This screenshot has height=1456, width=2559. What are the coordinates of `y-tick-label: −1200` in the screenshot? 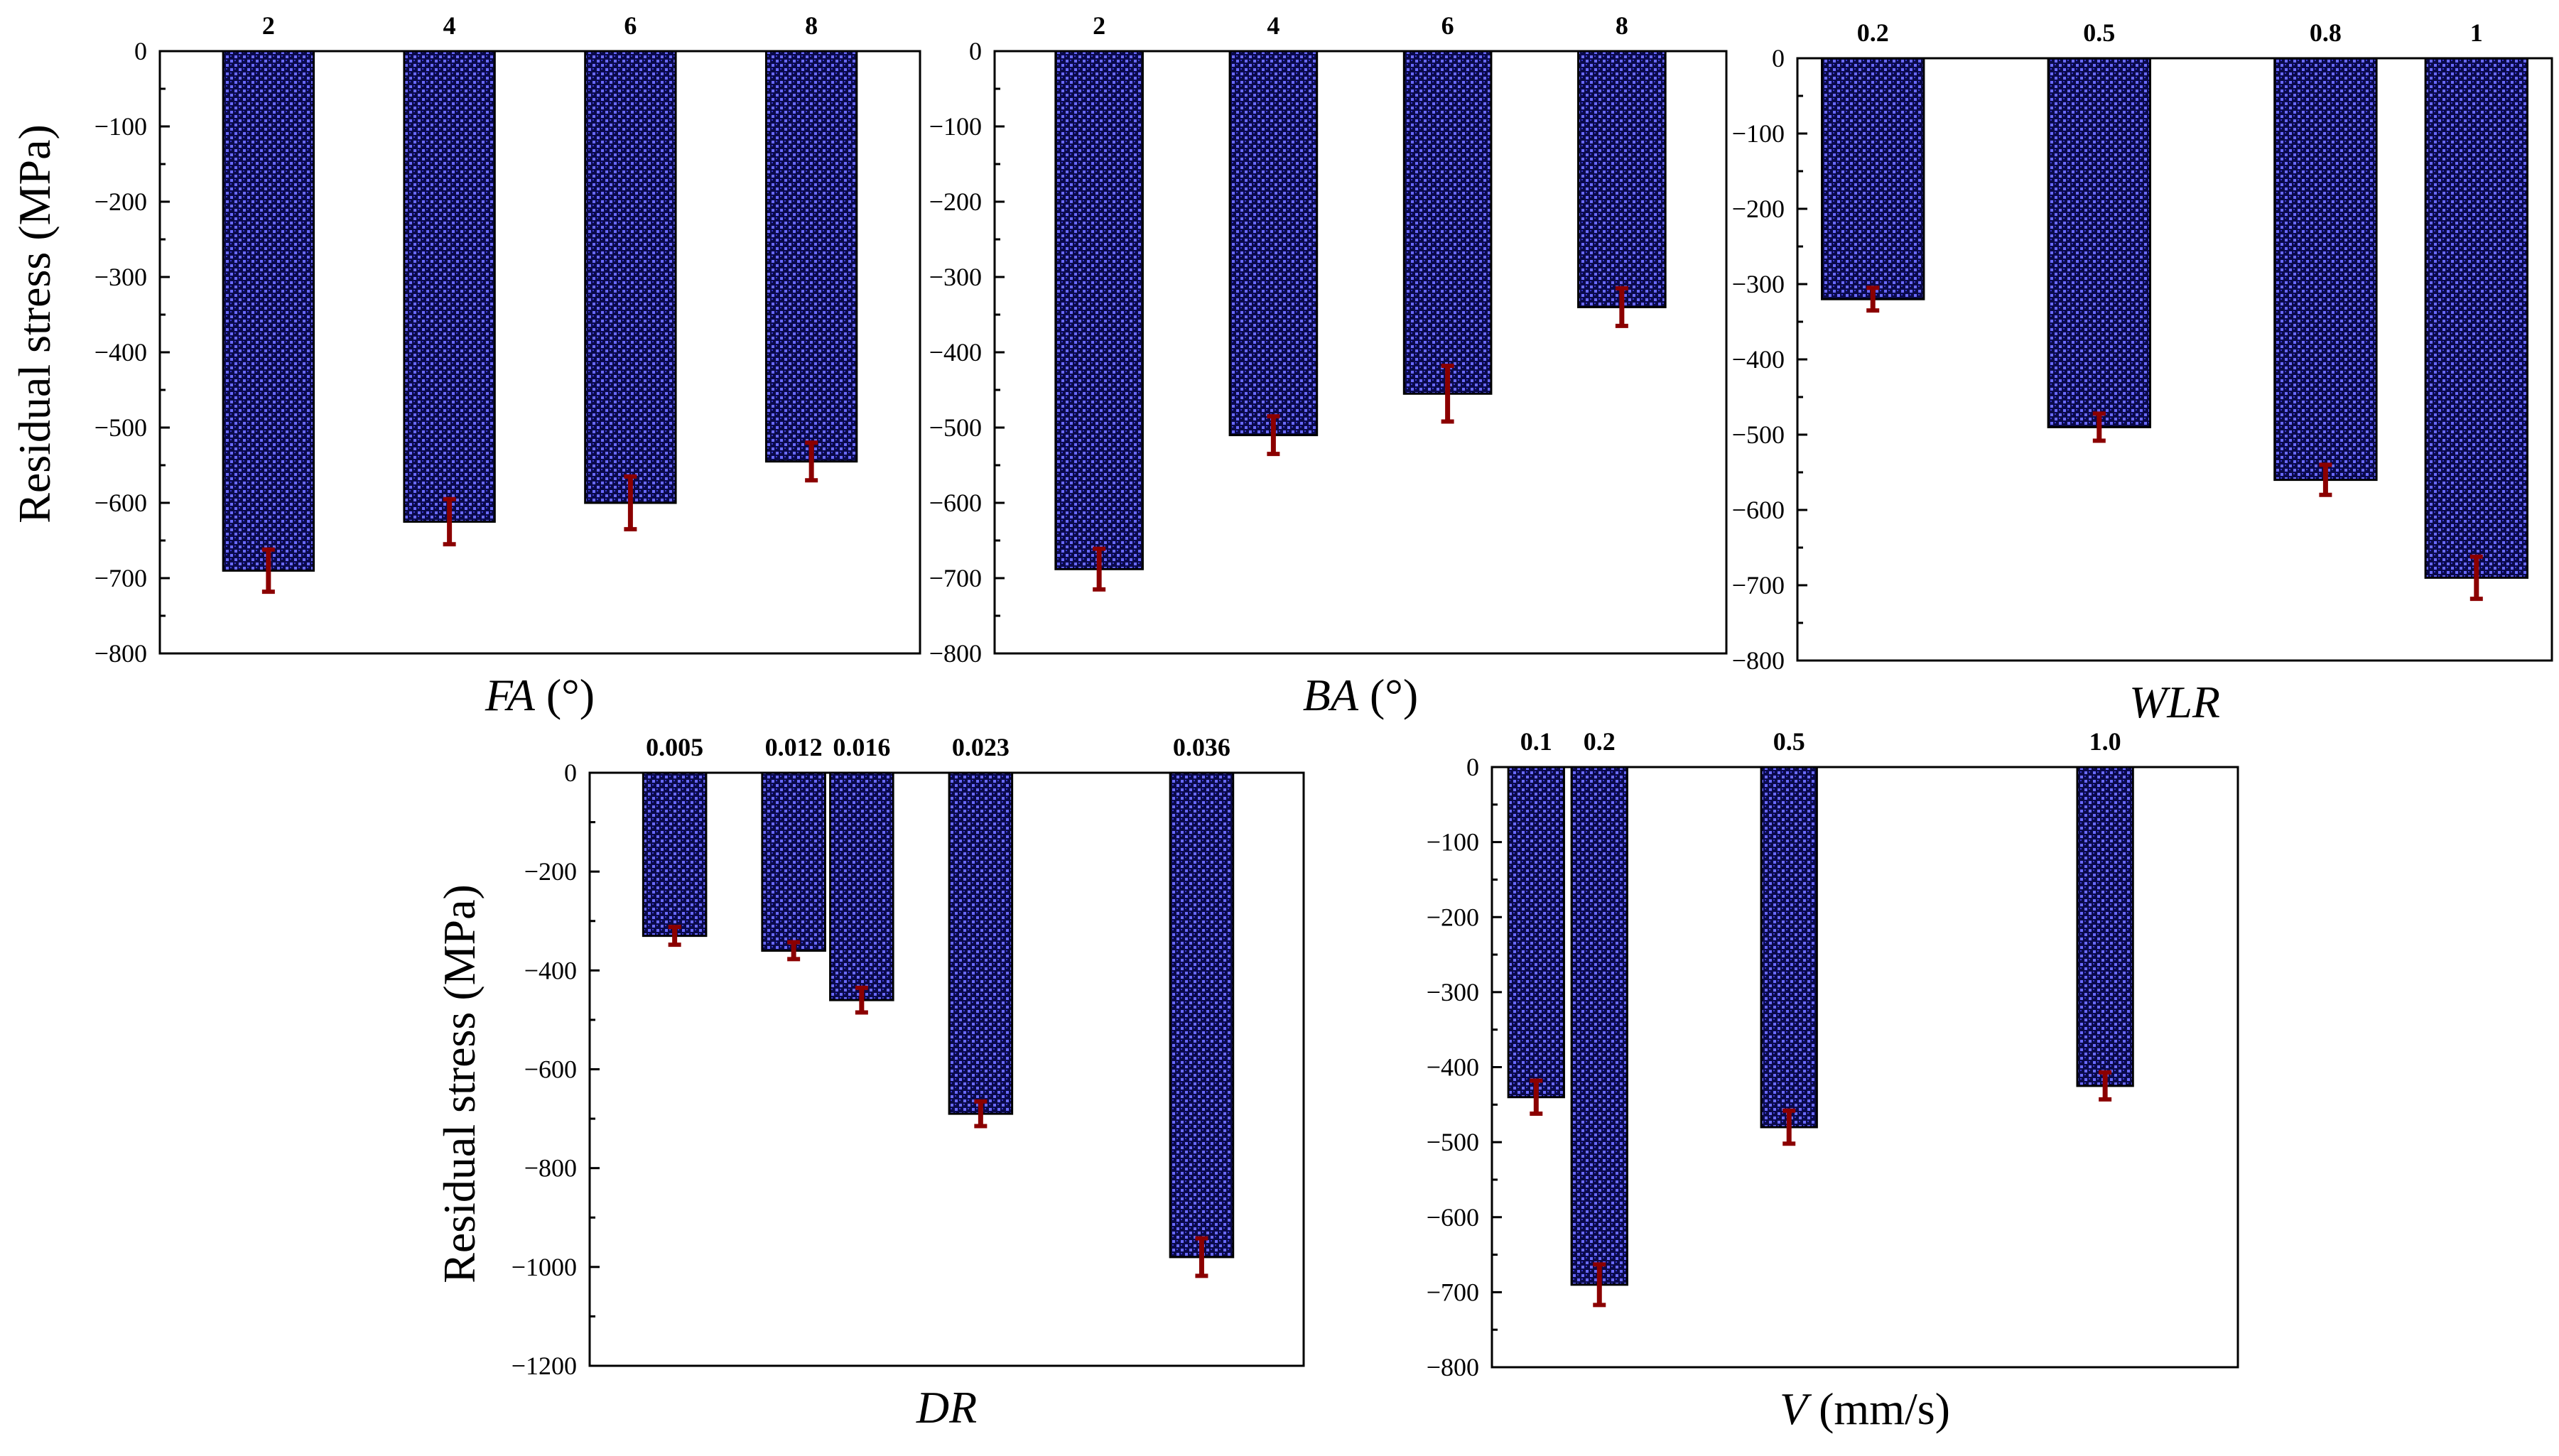 It's located at (544, 1366).